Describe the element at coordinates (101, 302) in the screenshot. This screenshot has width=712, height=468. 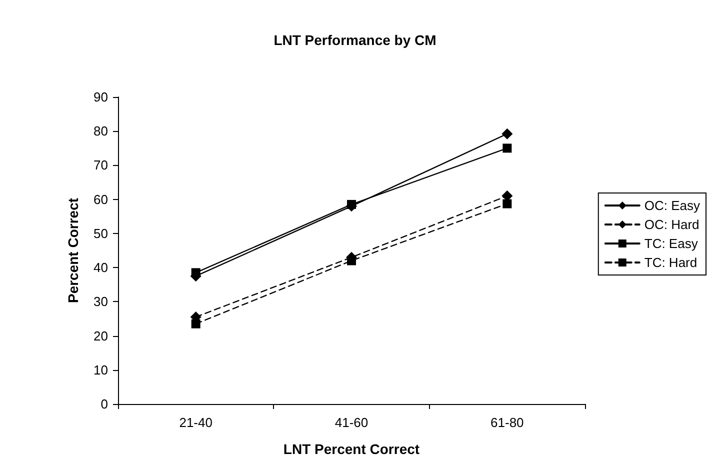
I see `y-tick-label: 30` at that location.